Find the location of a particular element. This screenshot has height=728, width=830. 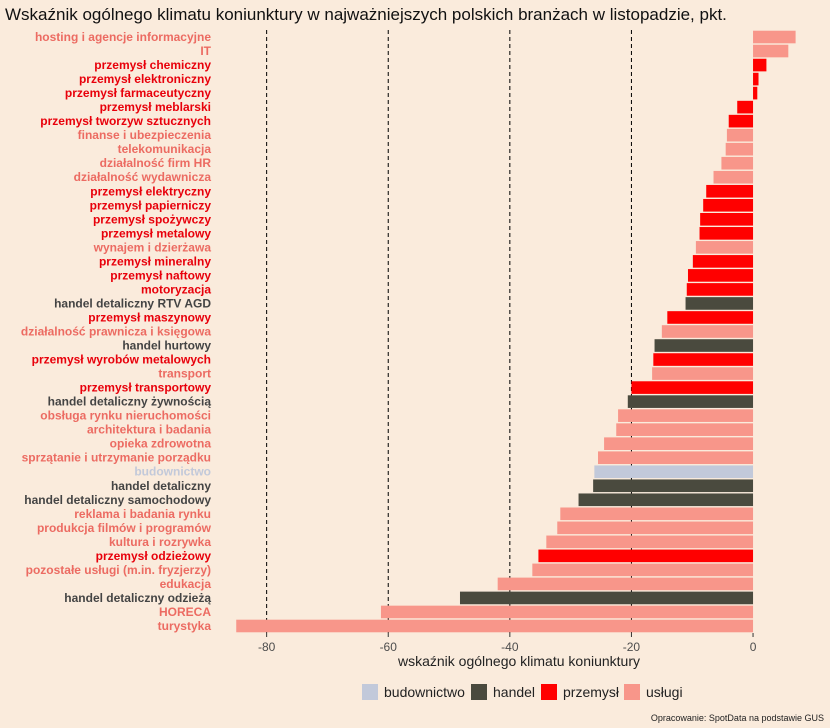

bar-przemysl-chemiczny is located at coordinates (760, 65).